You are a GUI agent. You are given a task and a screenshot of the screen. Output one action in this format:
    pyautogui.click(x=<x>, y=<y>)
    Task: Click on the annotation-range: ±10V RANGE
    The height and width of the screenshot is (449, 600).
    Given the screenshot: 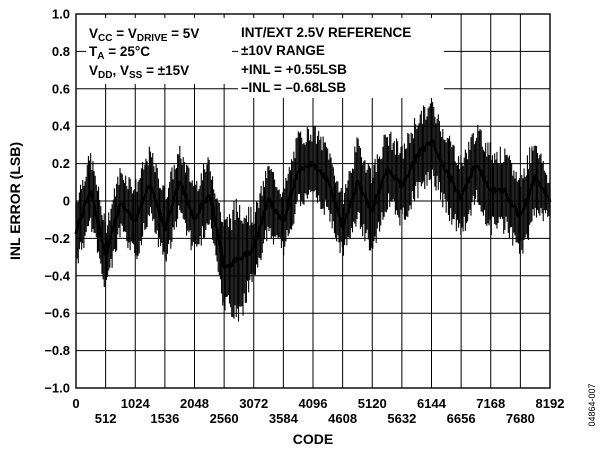 What is the action you would take?
    pyautogui.click(x=283, y=50)
    